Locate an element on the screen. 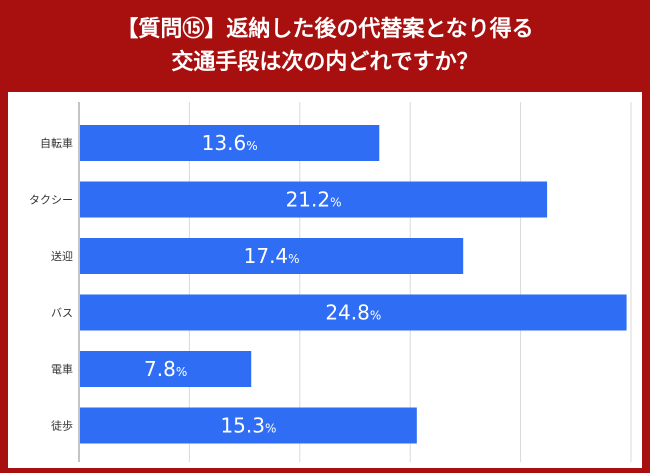 The height and width of the screenshot is (473, 650). data-label: 7.8% is located at coordinates (165, 369).